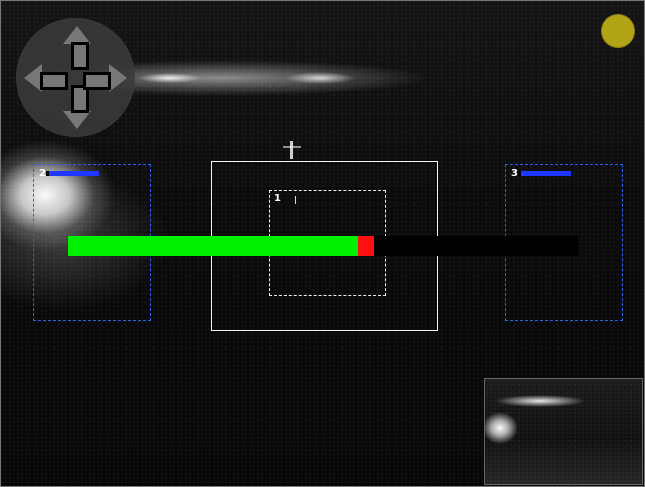  Describe the element at coordinates (292, 150) in the screenshot. I see `background-structure` at that location.